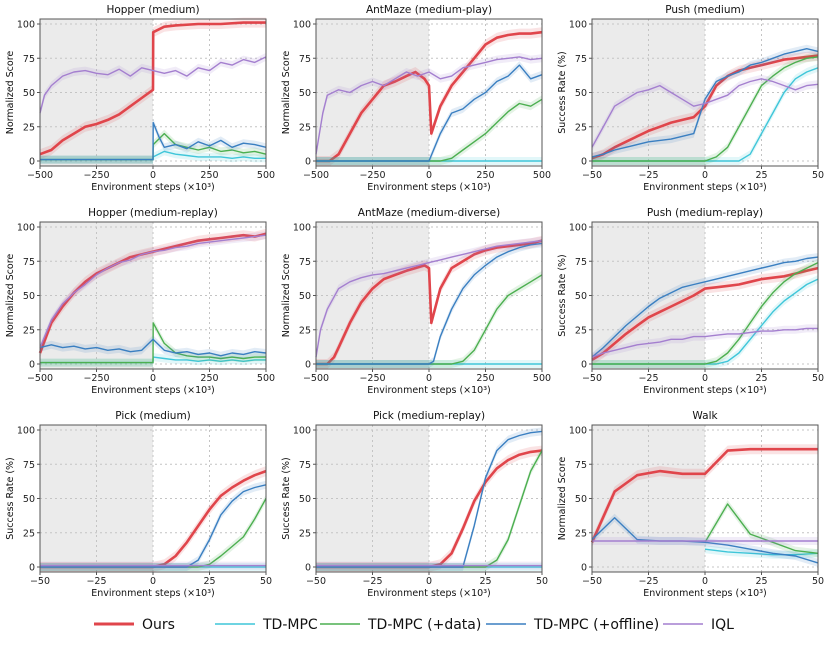 The width and height of the screenshot is (830, 645). Describe the element at coordinates (705, 10) in the screenshot. I see `subplot-title: Push (medium)` at that location.